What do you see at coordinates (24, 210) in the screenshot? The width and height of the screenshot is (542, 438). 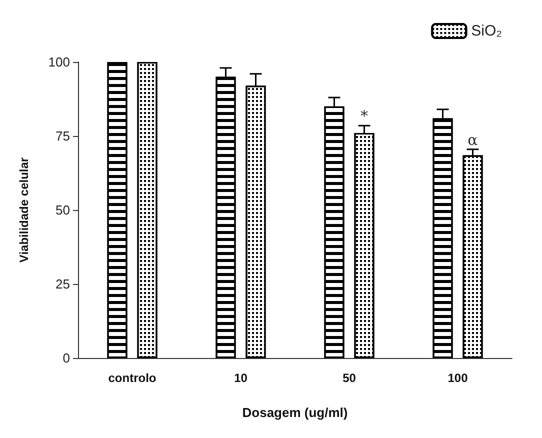 I see `y-axis-title: Viabilidade celular` at bounding box center [24, 210].